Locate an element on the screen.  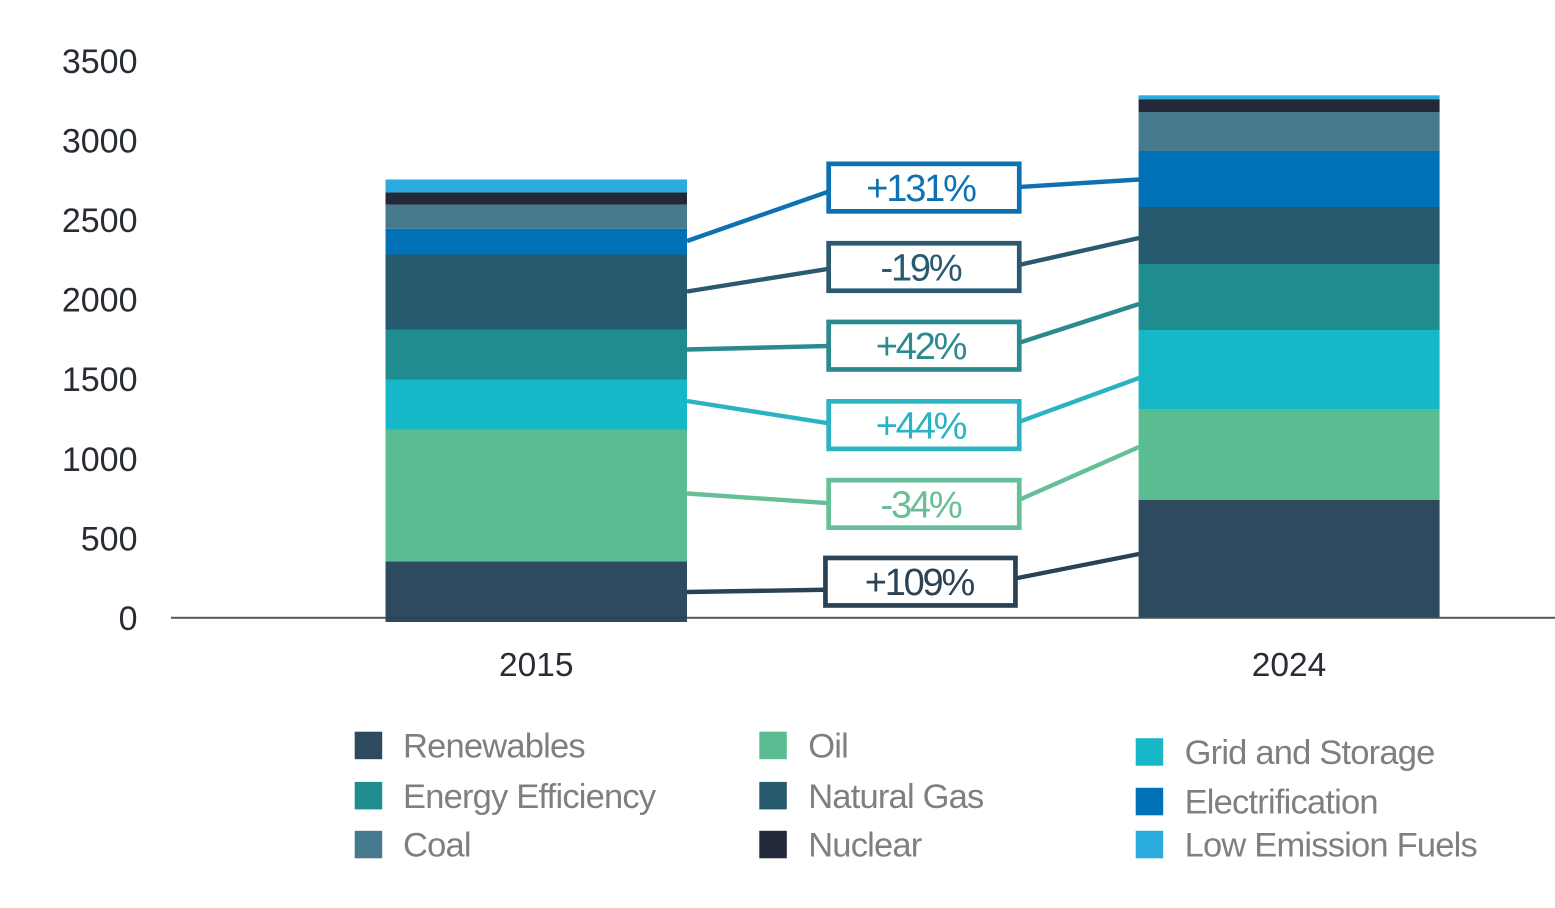
svg-text: Renewables is located at coordinates (494, 747).